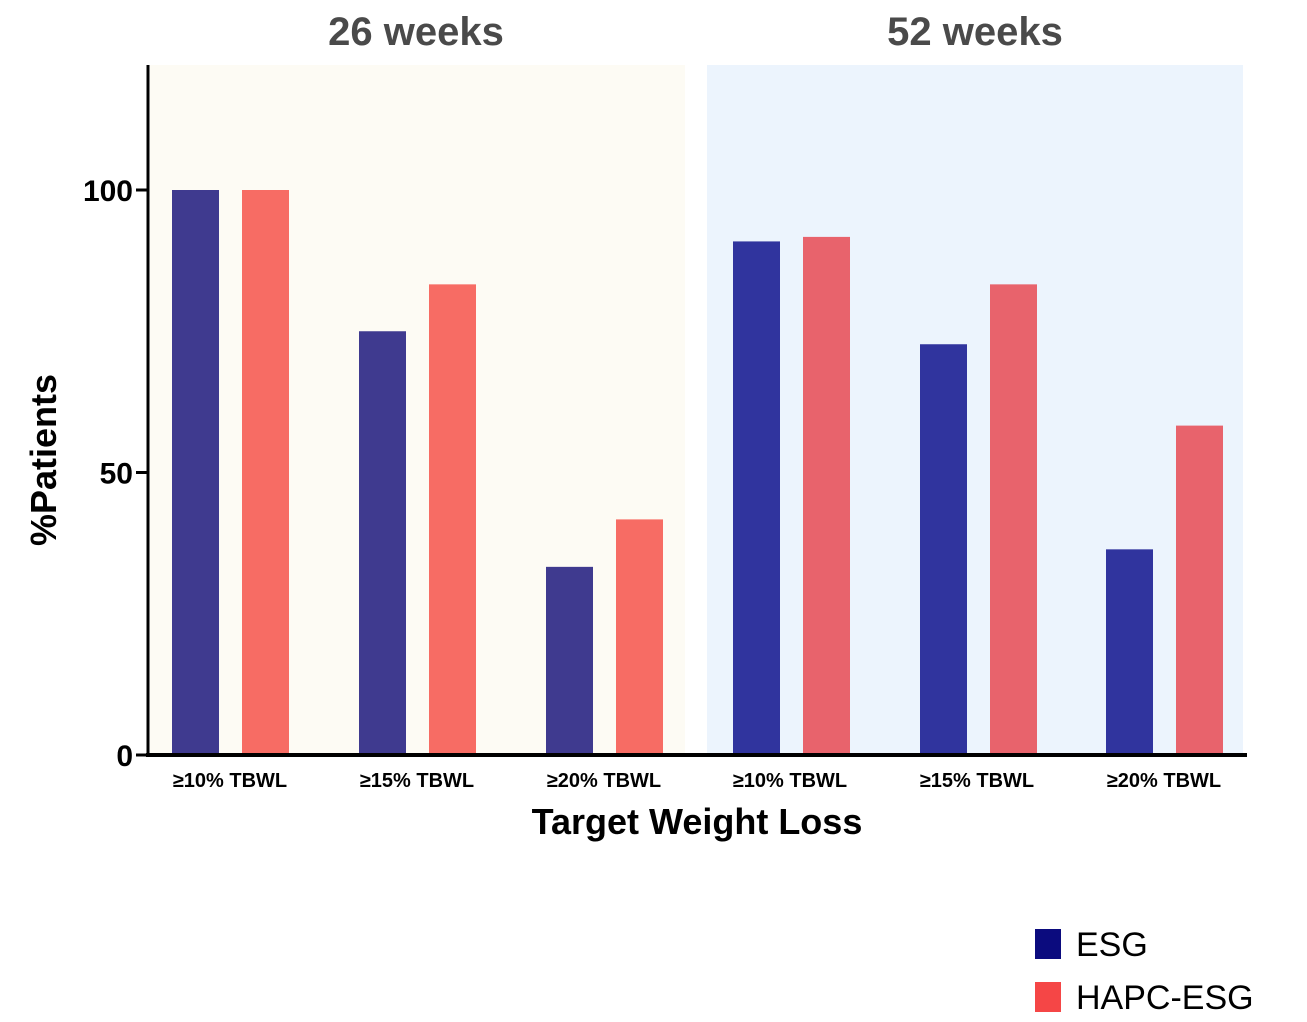 Image resolution: width=1307 pixels, height=1022 pixels. I want to click on period-title: 52 weeks, so click(975, 32).